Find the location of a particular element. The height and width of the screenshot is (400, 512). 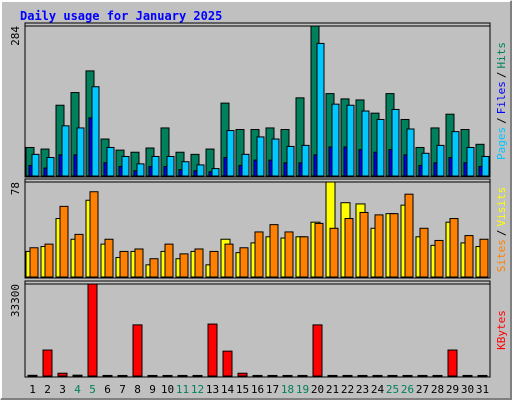

x-tick-label: 4 is located at coordinates (77, 389).